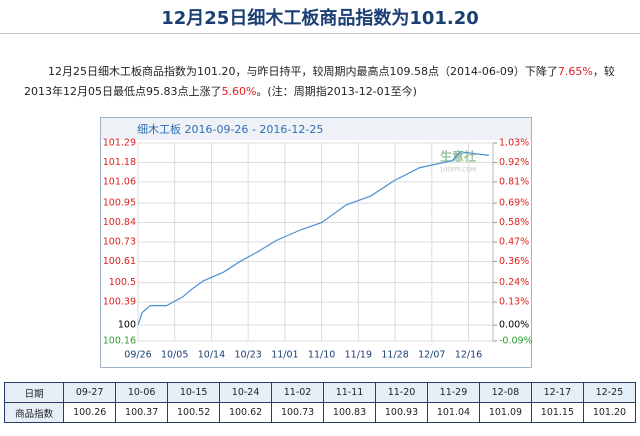 This screenshot has width=640, height=436. I want to click on table-cell: 100.26, so click(90, 412).